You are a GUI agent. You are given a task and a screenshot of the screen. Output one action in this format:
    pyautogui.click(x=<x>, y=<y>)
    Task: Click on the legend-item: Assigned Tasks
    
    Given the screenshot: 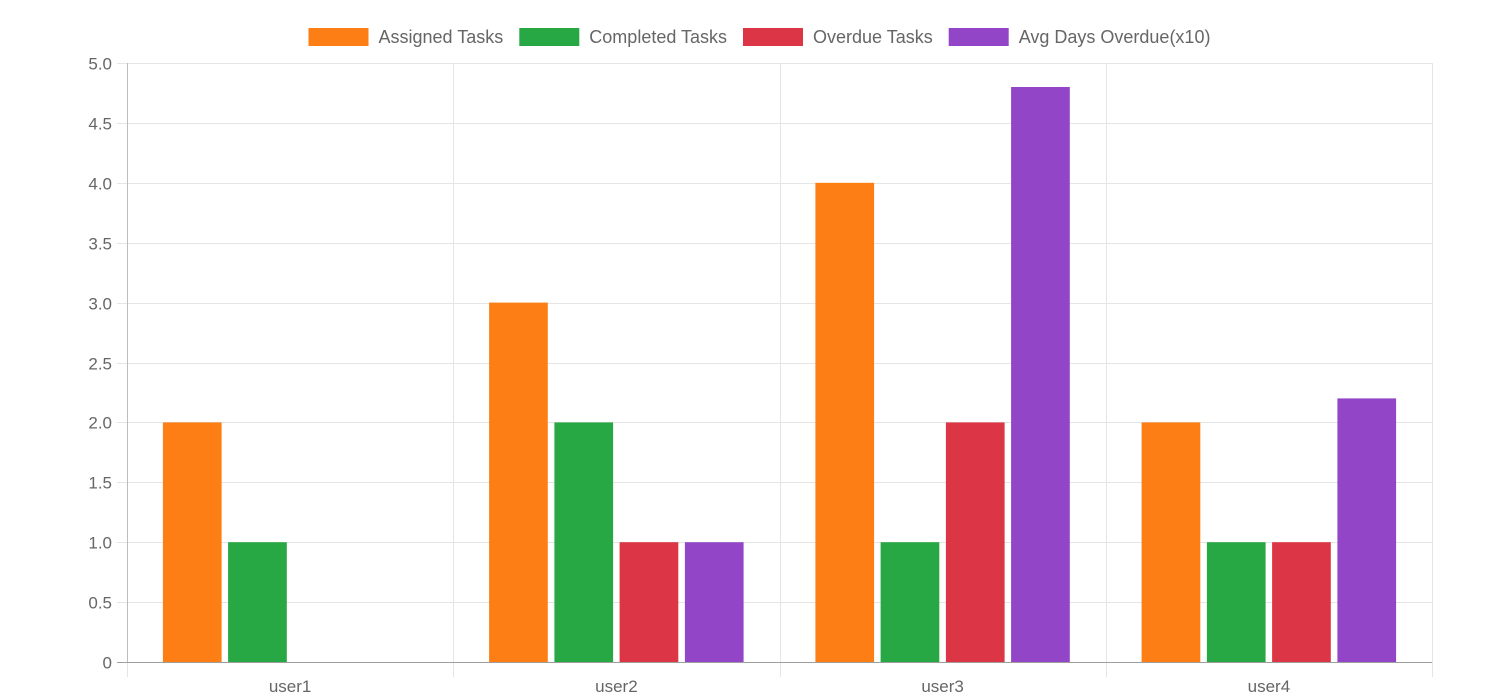 What is the action you would take?
    pyautogui.click(x=406, y=37)
    